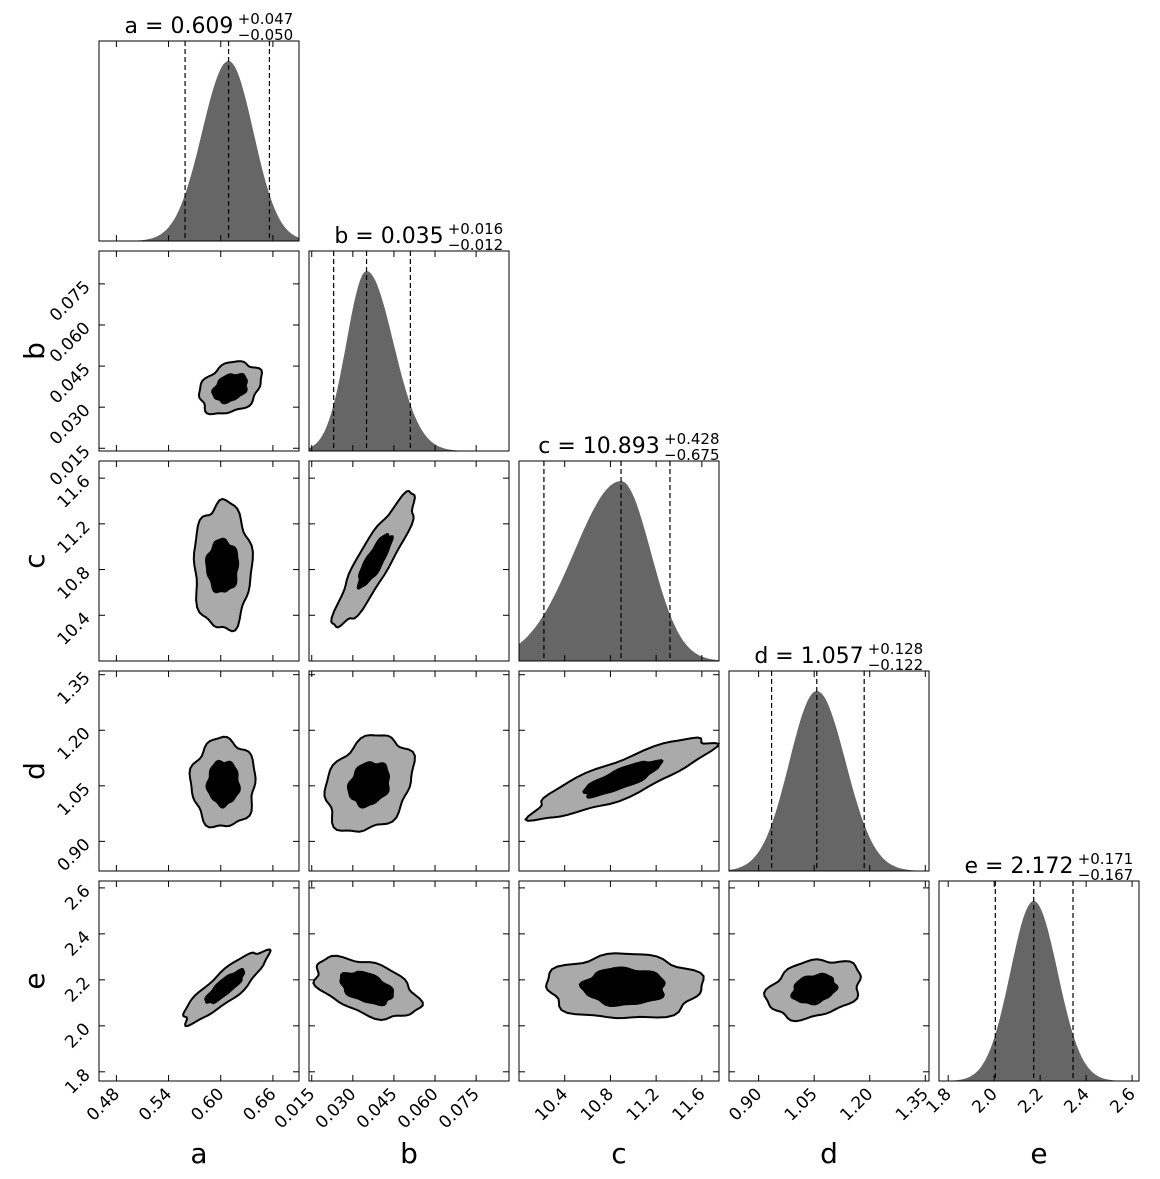 This screenshot has height=1179, width=1160. Describe the element at coordinates (409, 1153) in the screenshot. I see `x-axis-label-b: b` at that location.